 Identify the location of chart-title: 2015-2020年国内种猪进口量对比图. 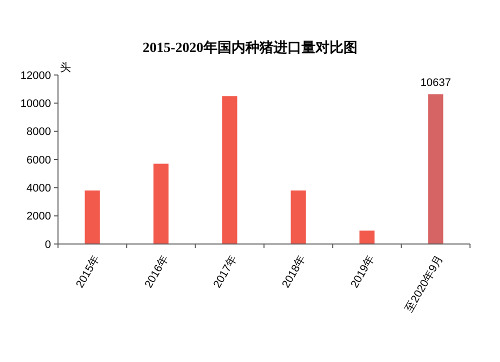
(250, 48).